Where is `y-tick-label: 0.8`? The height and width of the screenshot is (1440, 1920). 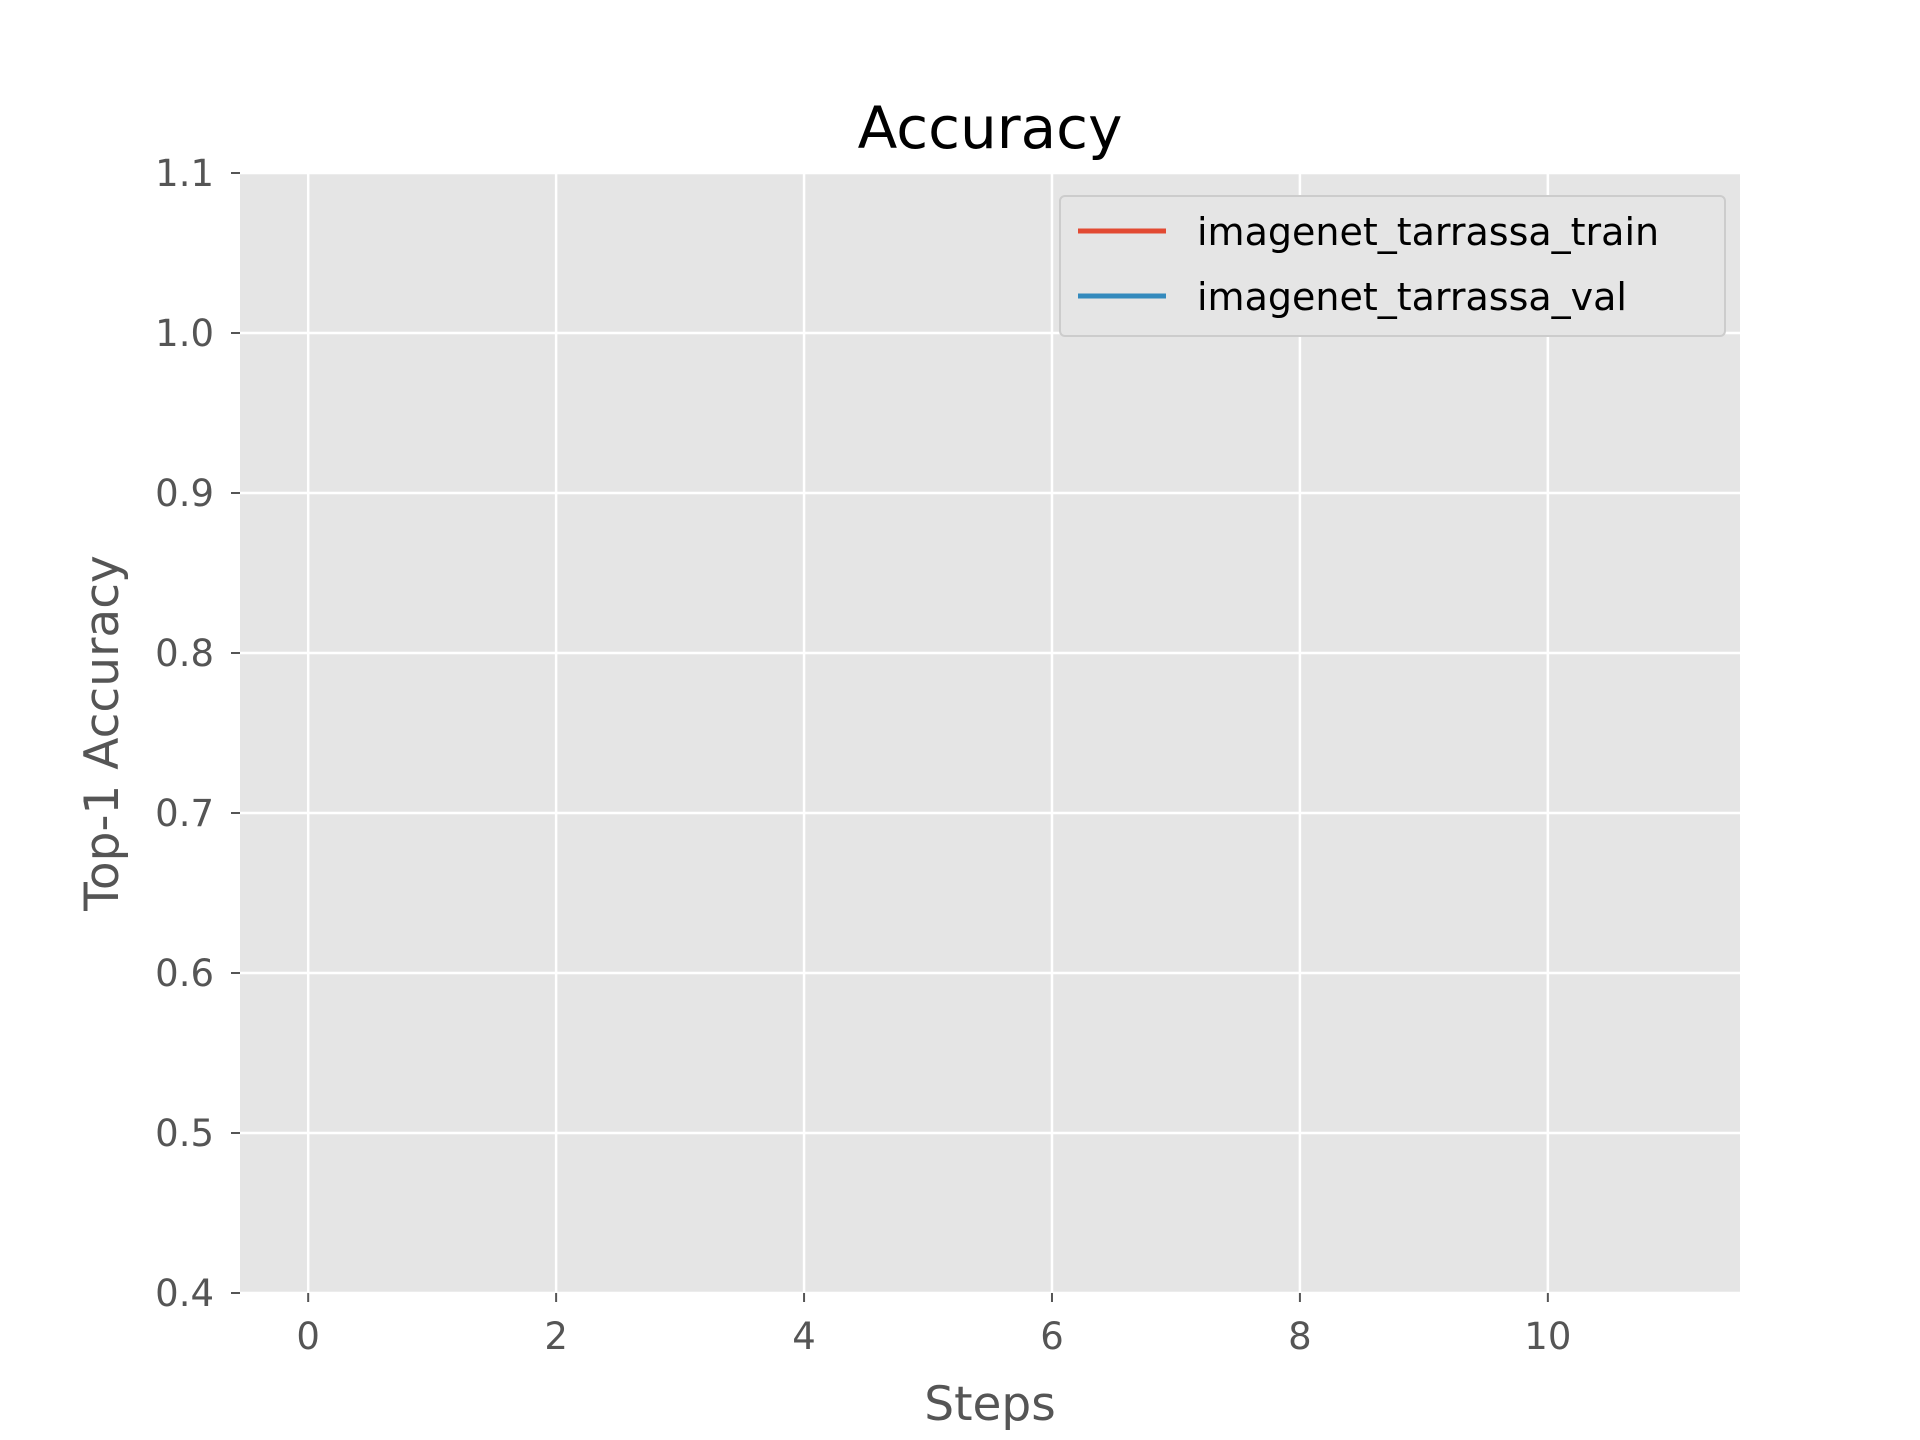
y-tick-label: 0.8 is located at coordinates (184, 653).